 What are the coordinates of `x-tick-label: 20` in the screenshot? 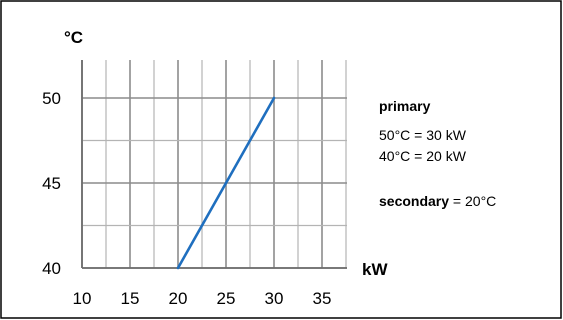 It's located at (178, 298).